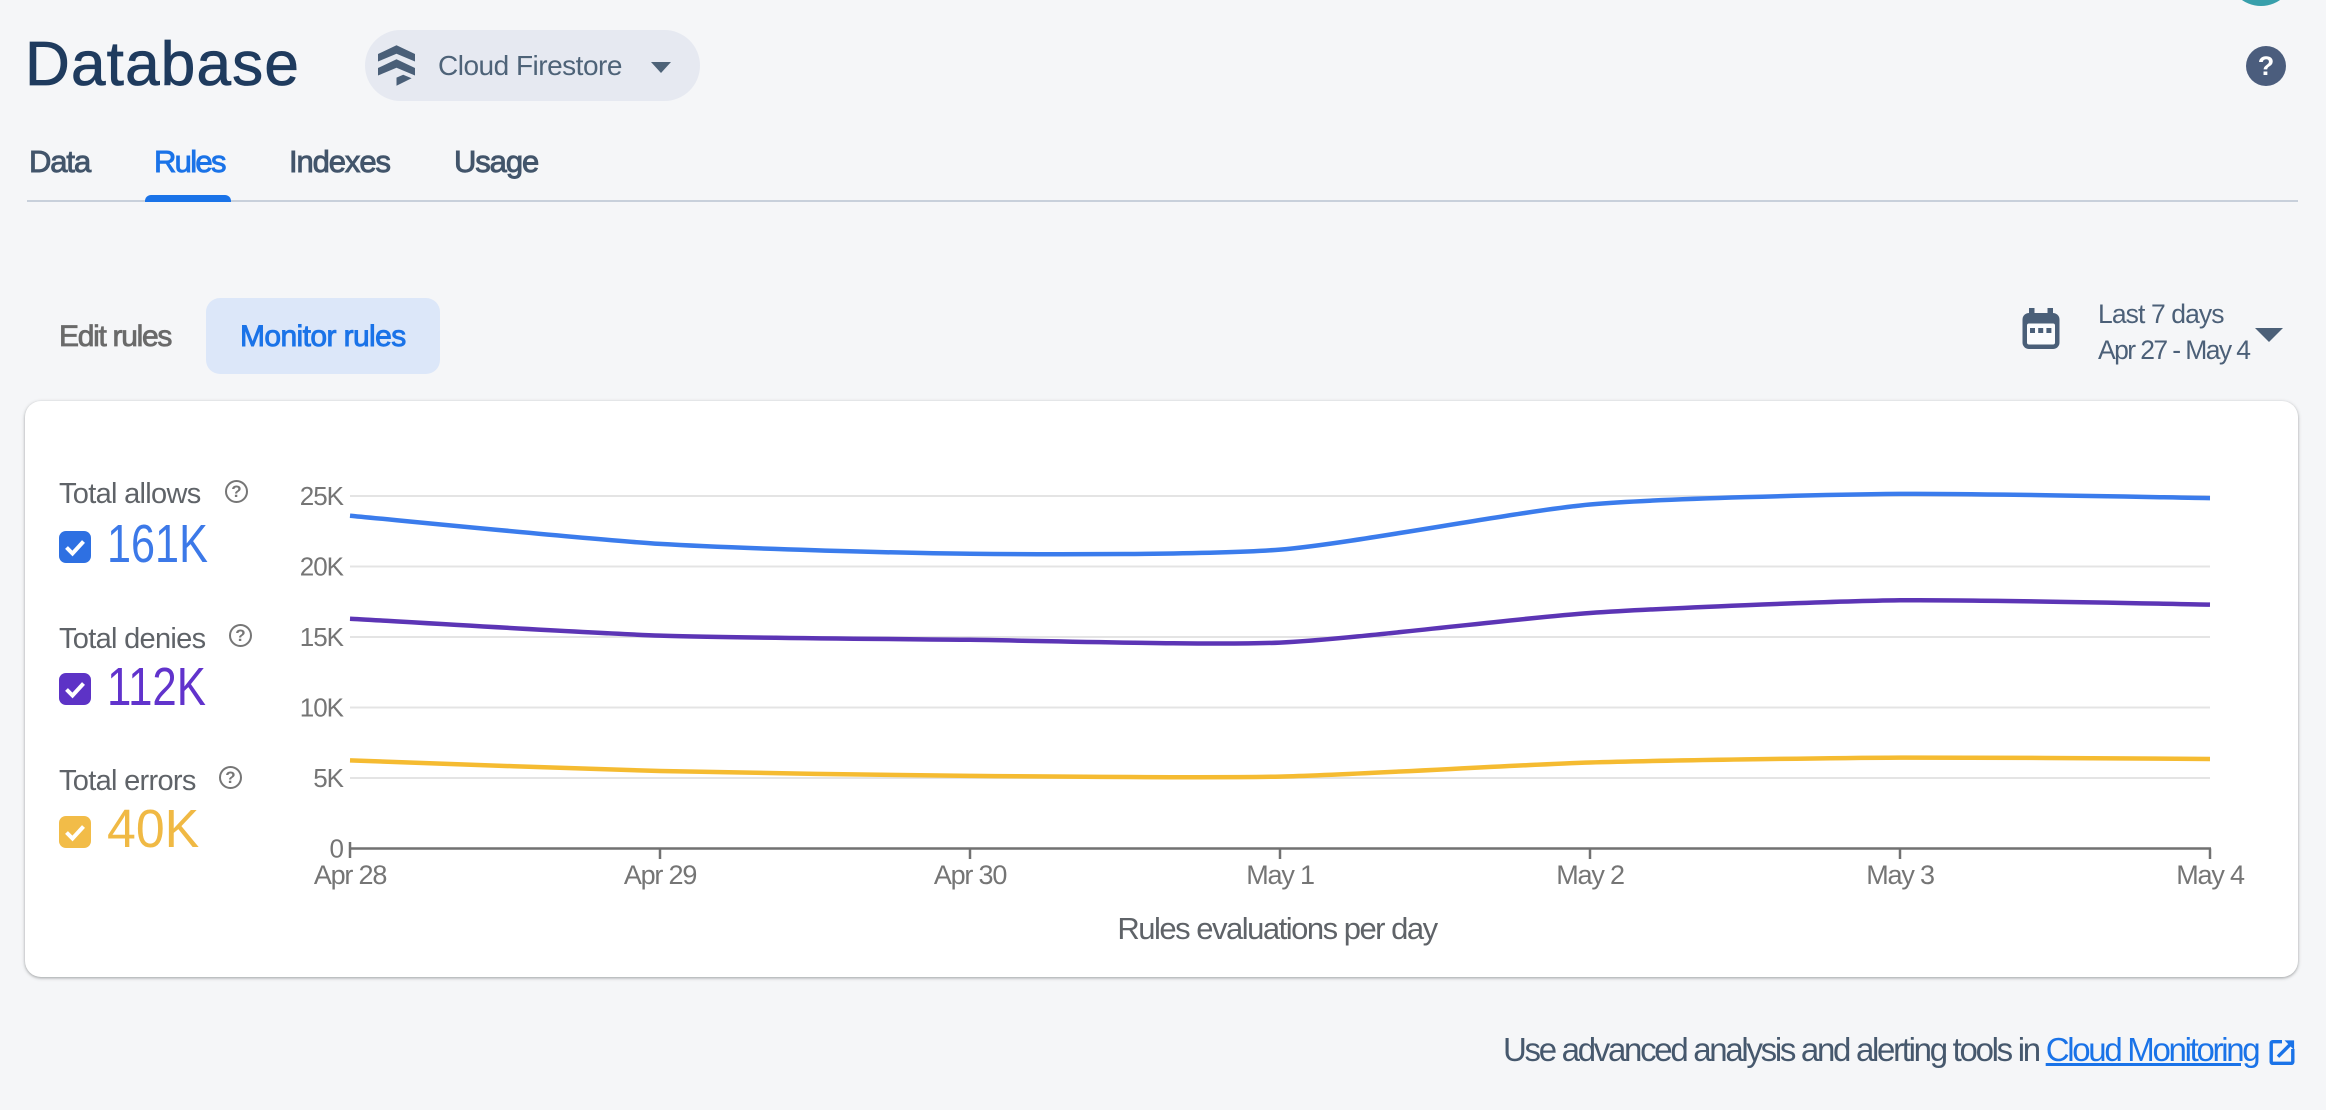  Describe the element at coordinates (1590, 875) in the screenshot. I see `svg-text: May 2` at that location.